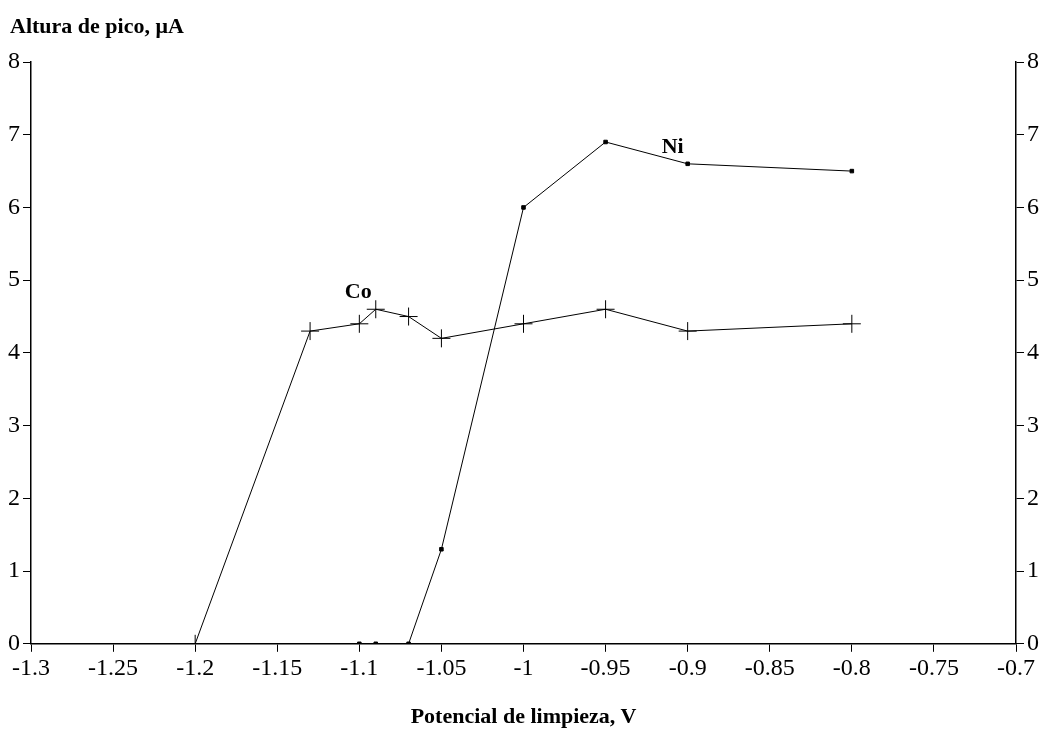 This screenshot has height=740, width=1052. I want to click on y2-tick-label: 1, so click(1033, 569).